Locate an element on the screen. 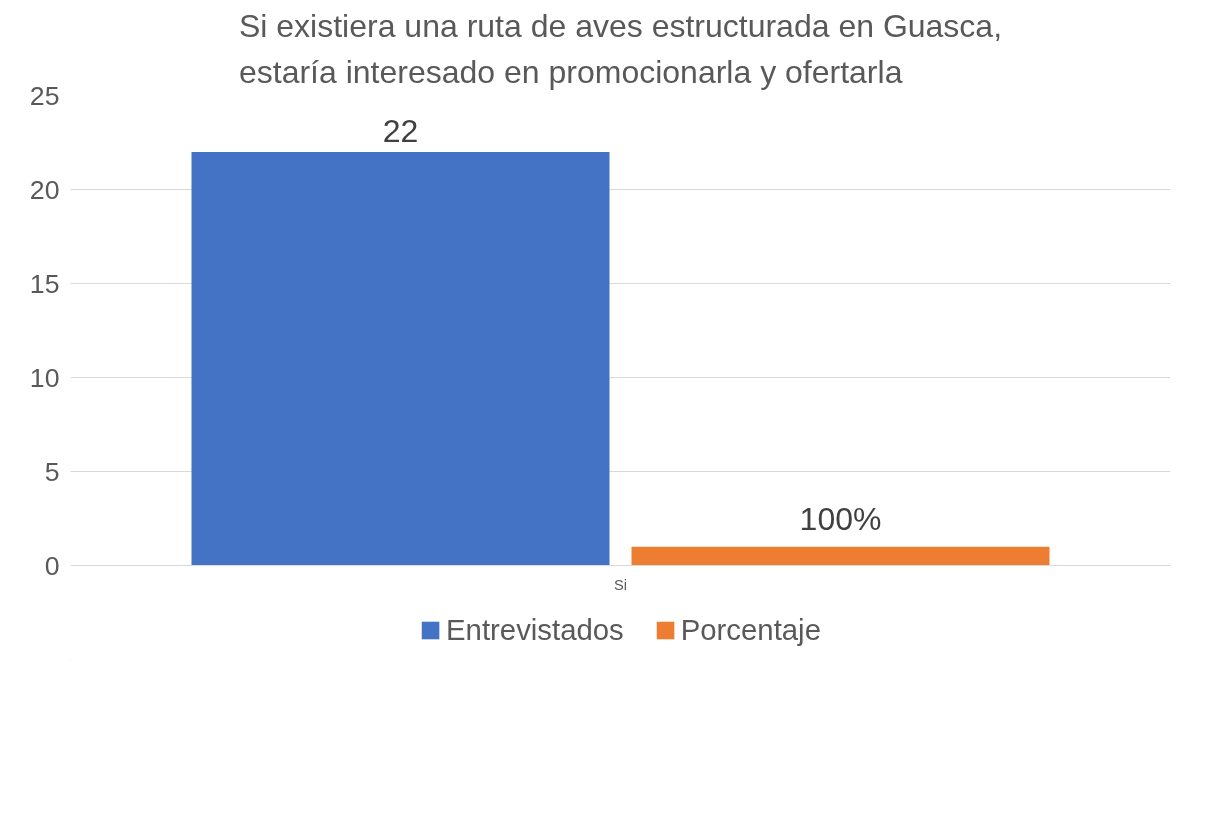 Image resolution: width=1211 pixels, height=818 pixels. legend-label: Porcentaje is located at coordinates (750, 630).